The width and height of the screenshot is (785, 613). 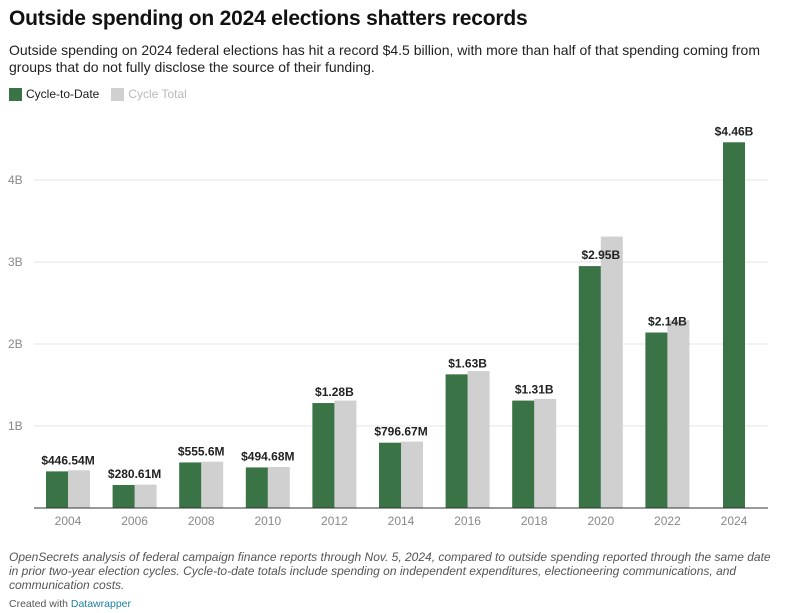 What do you see at coordinates (734, 521) in the screenshot?
I see `x-tick-label: 2024` at bounding box center [734, 521].